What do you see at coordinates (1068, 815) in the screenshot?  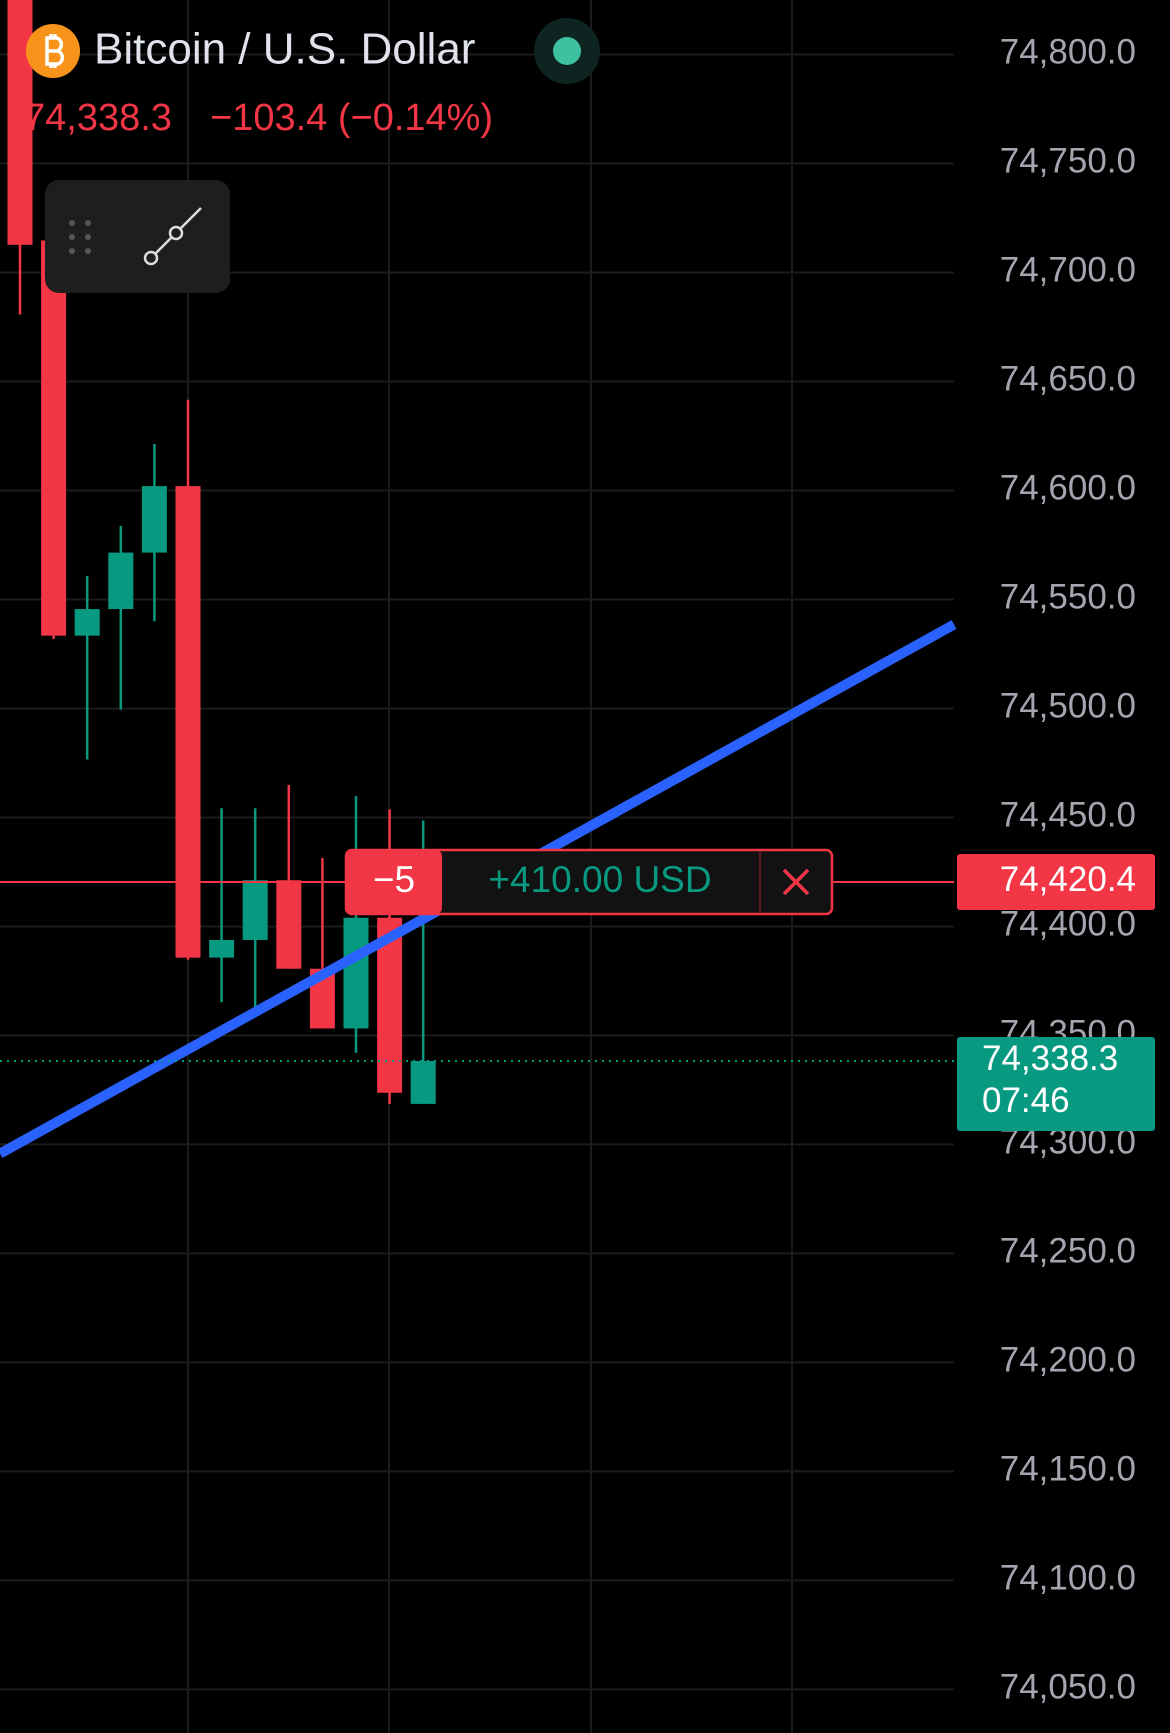 I see `y-tick-label: 74,450.0` at bounding box center [1068, 815].